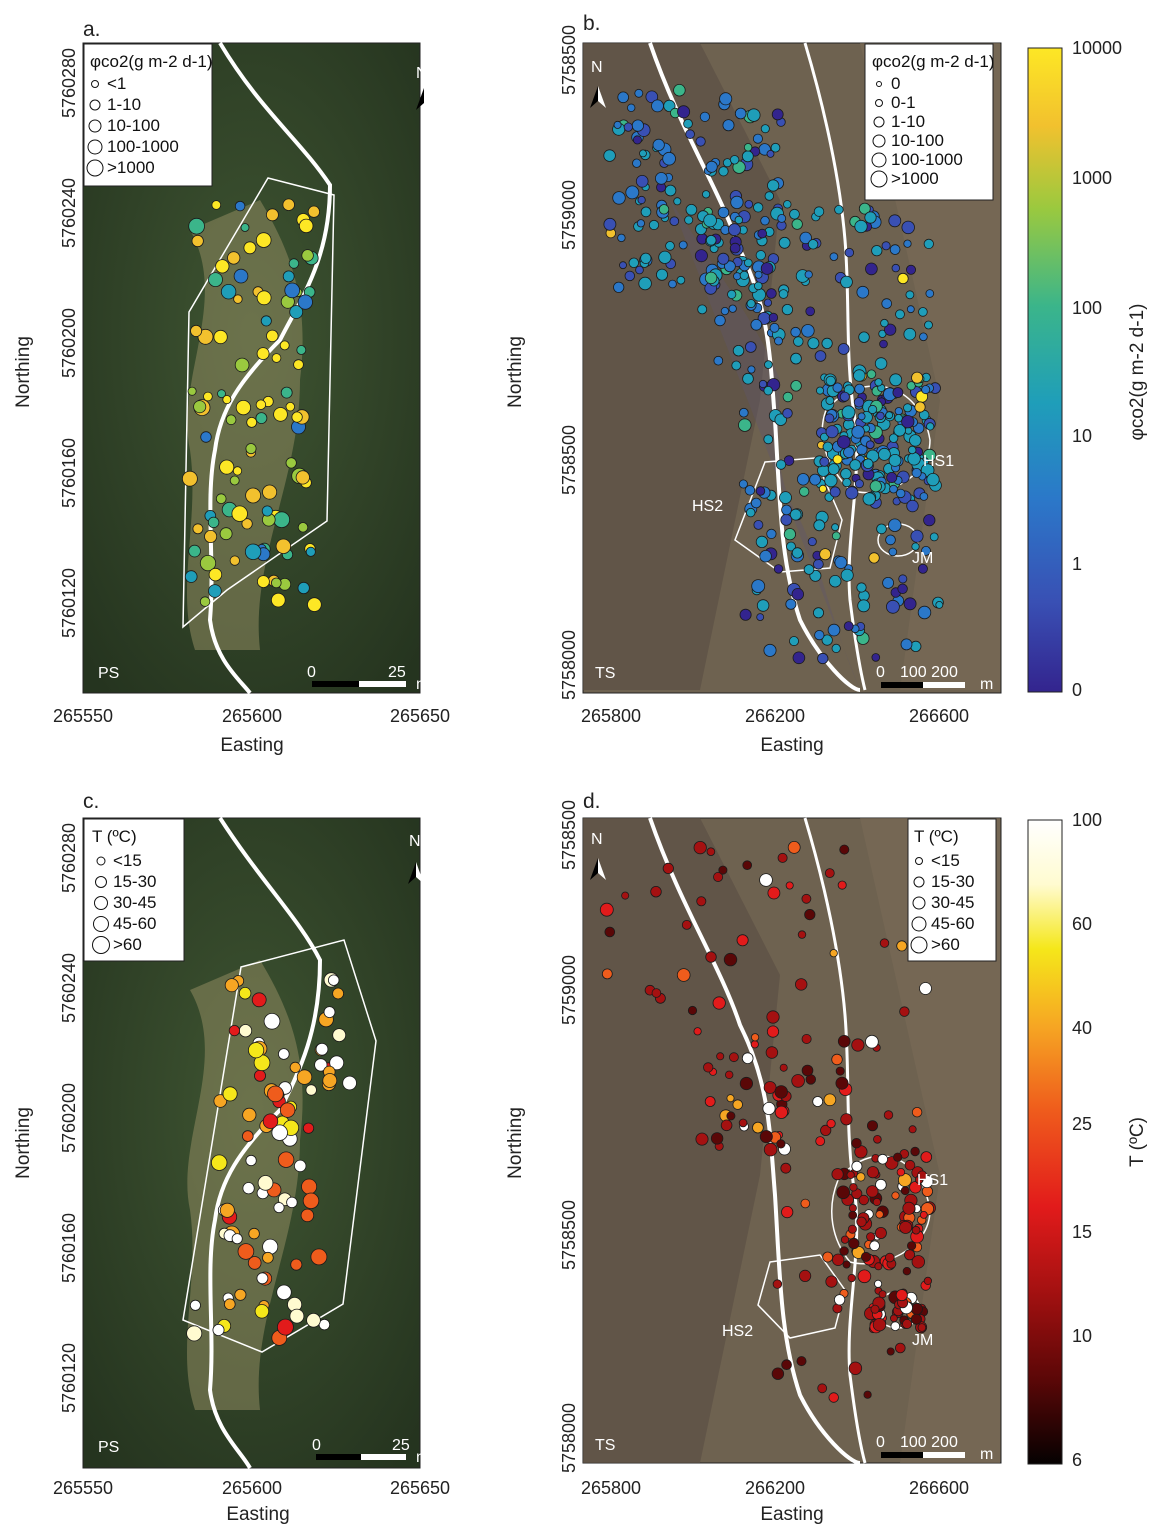  What do you see at coordinates (271, 1159) in the screenshot?
I see `data-points` at bounding box center [271, 1159].